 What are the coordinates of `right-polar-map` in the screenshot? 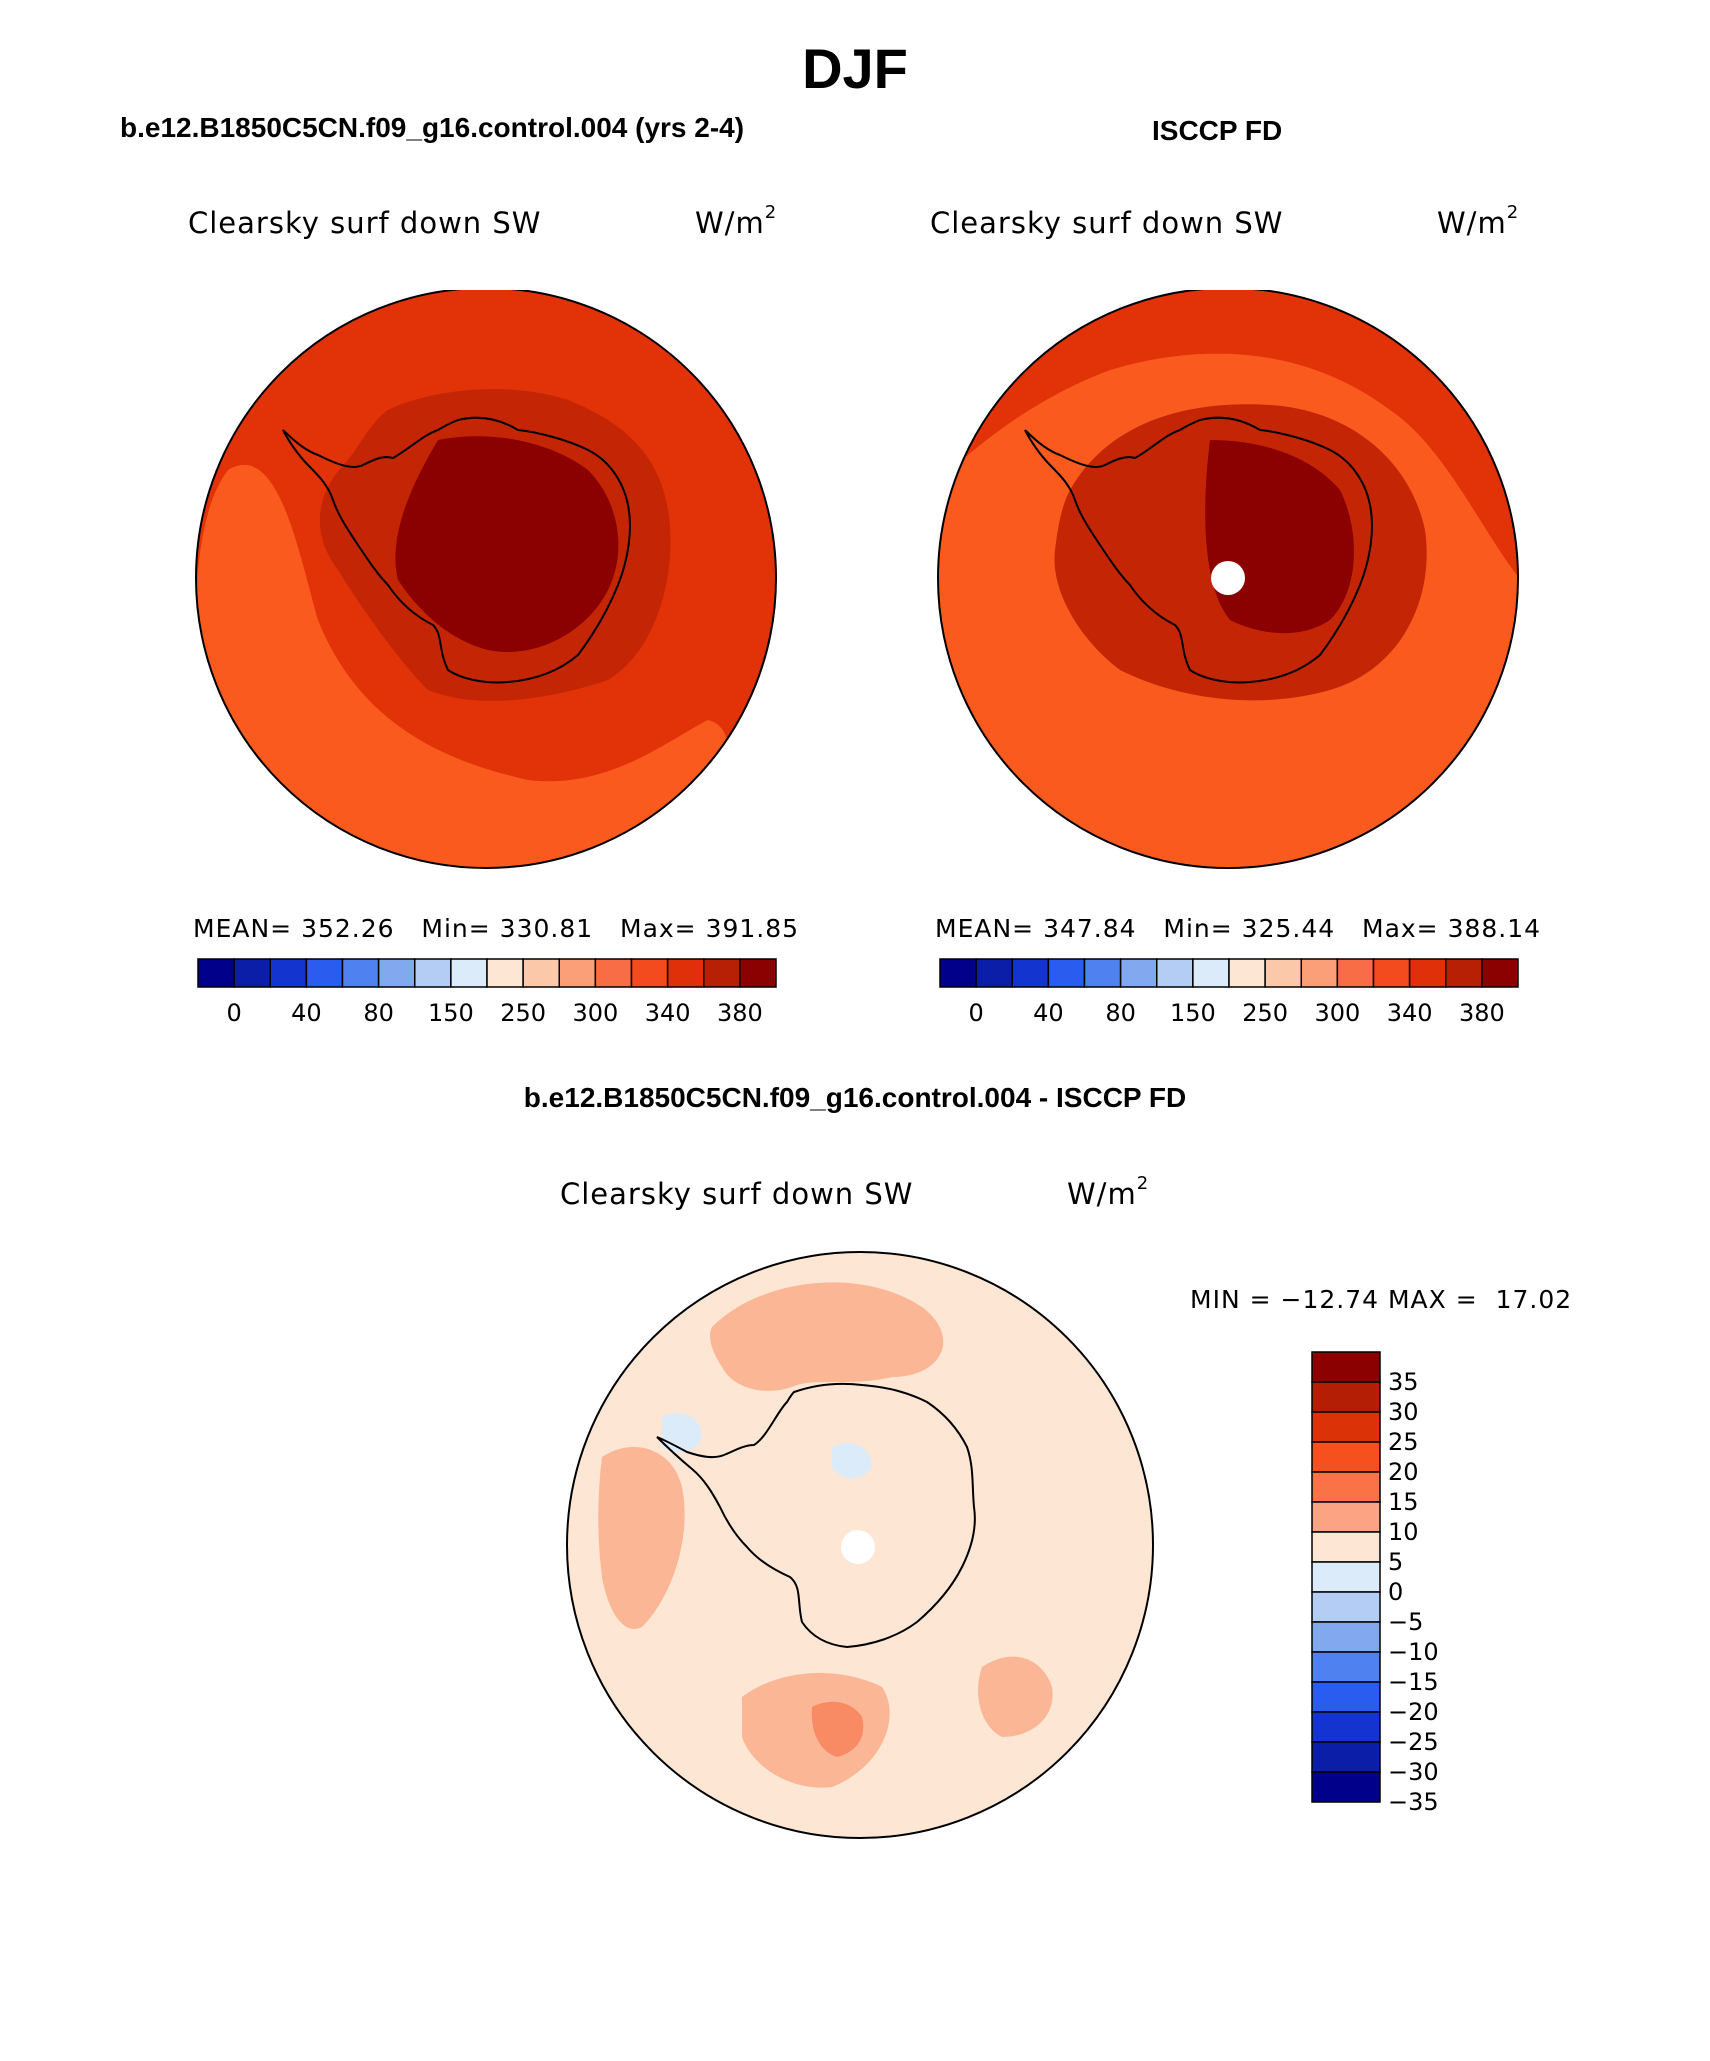 It's located at (1228, 579).